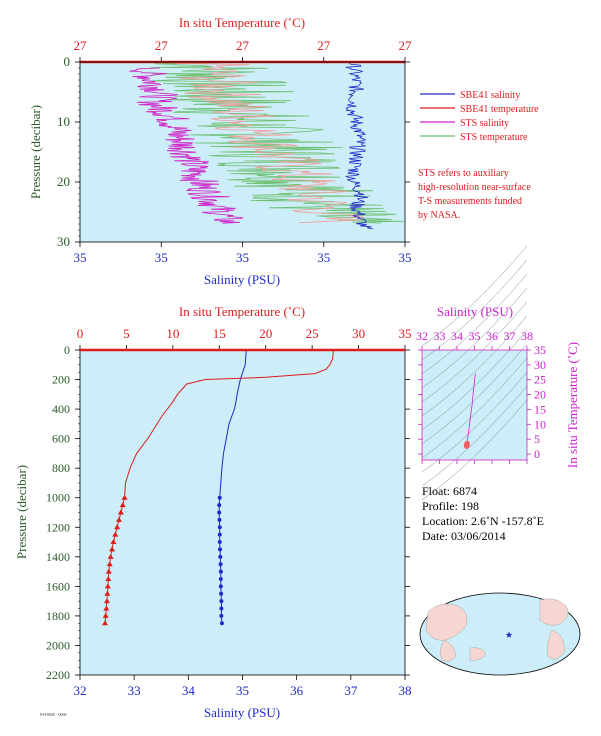 The image size is (601, 736). Describe the element at coordinates (497, 630) in the screenshot. I see `map-land` at that location.